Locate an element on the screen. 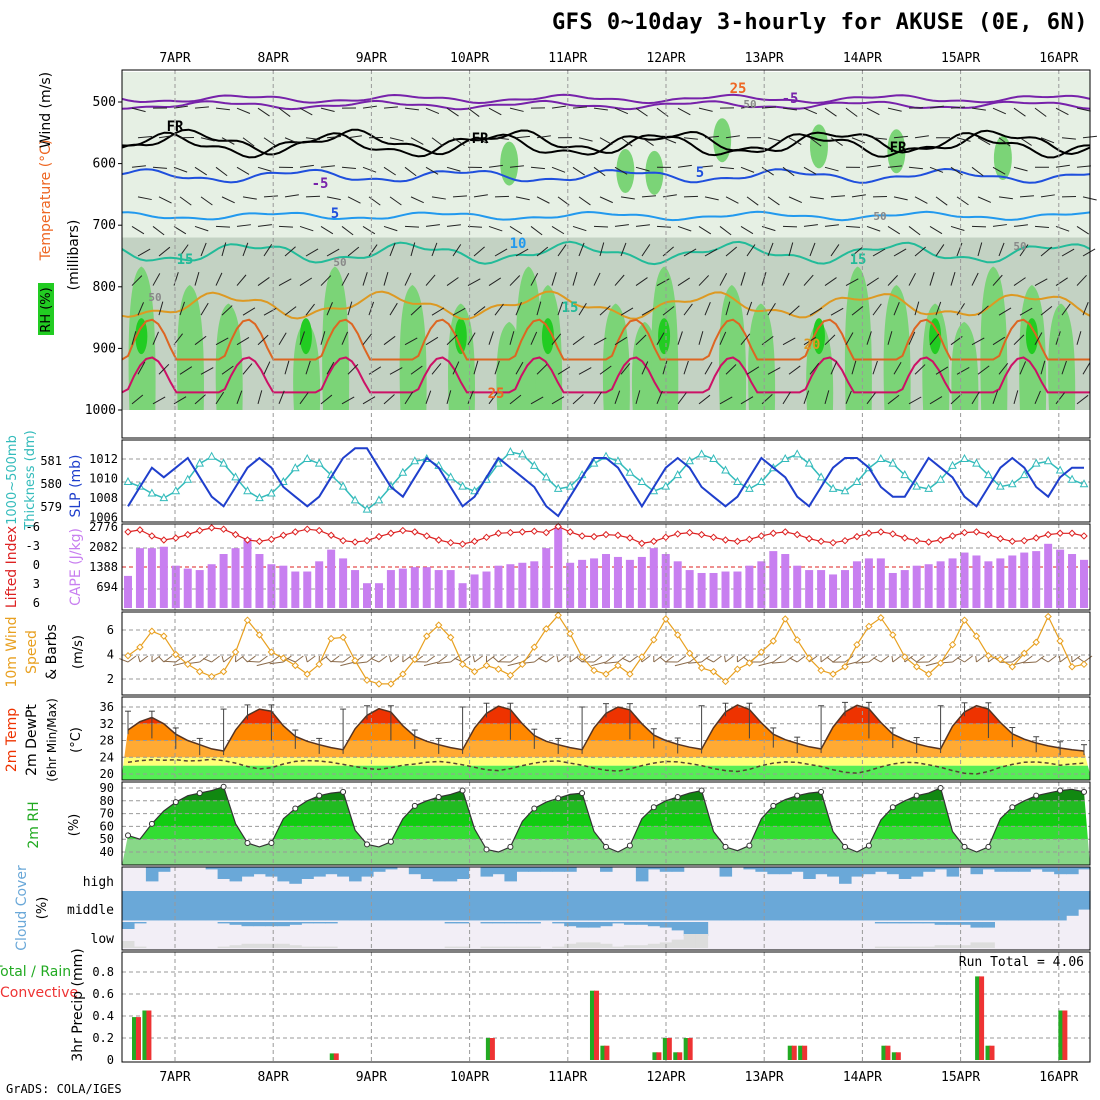 The height and width of the screenshot is (1100, 1100). isotherm-label: 20 is located at coordinates (812, 345).